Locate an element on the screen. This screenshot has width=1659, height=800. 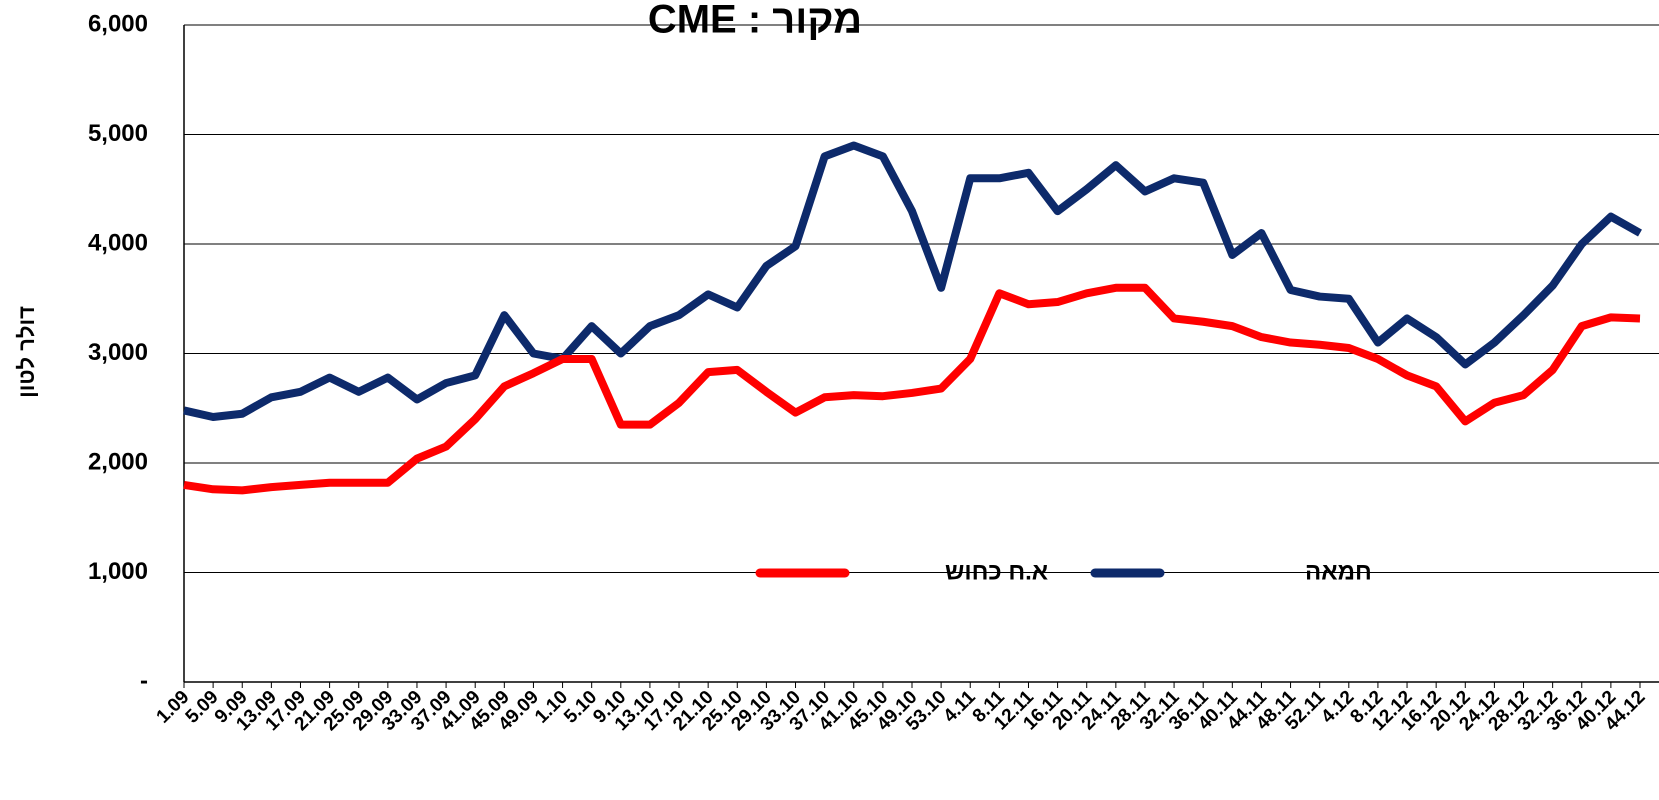
y-tick-label: 6,000 is located at coordinates (118, 23).